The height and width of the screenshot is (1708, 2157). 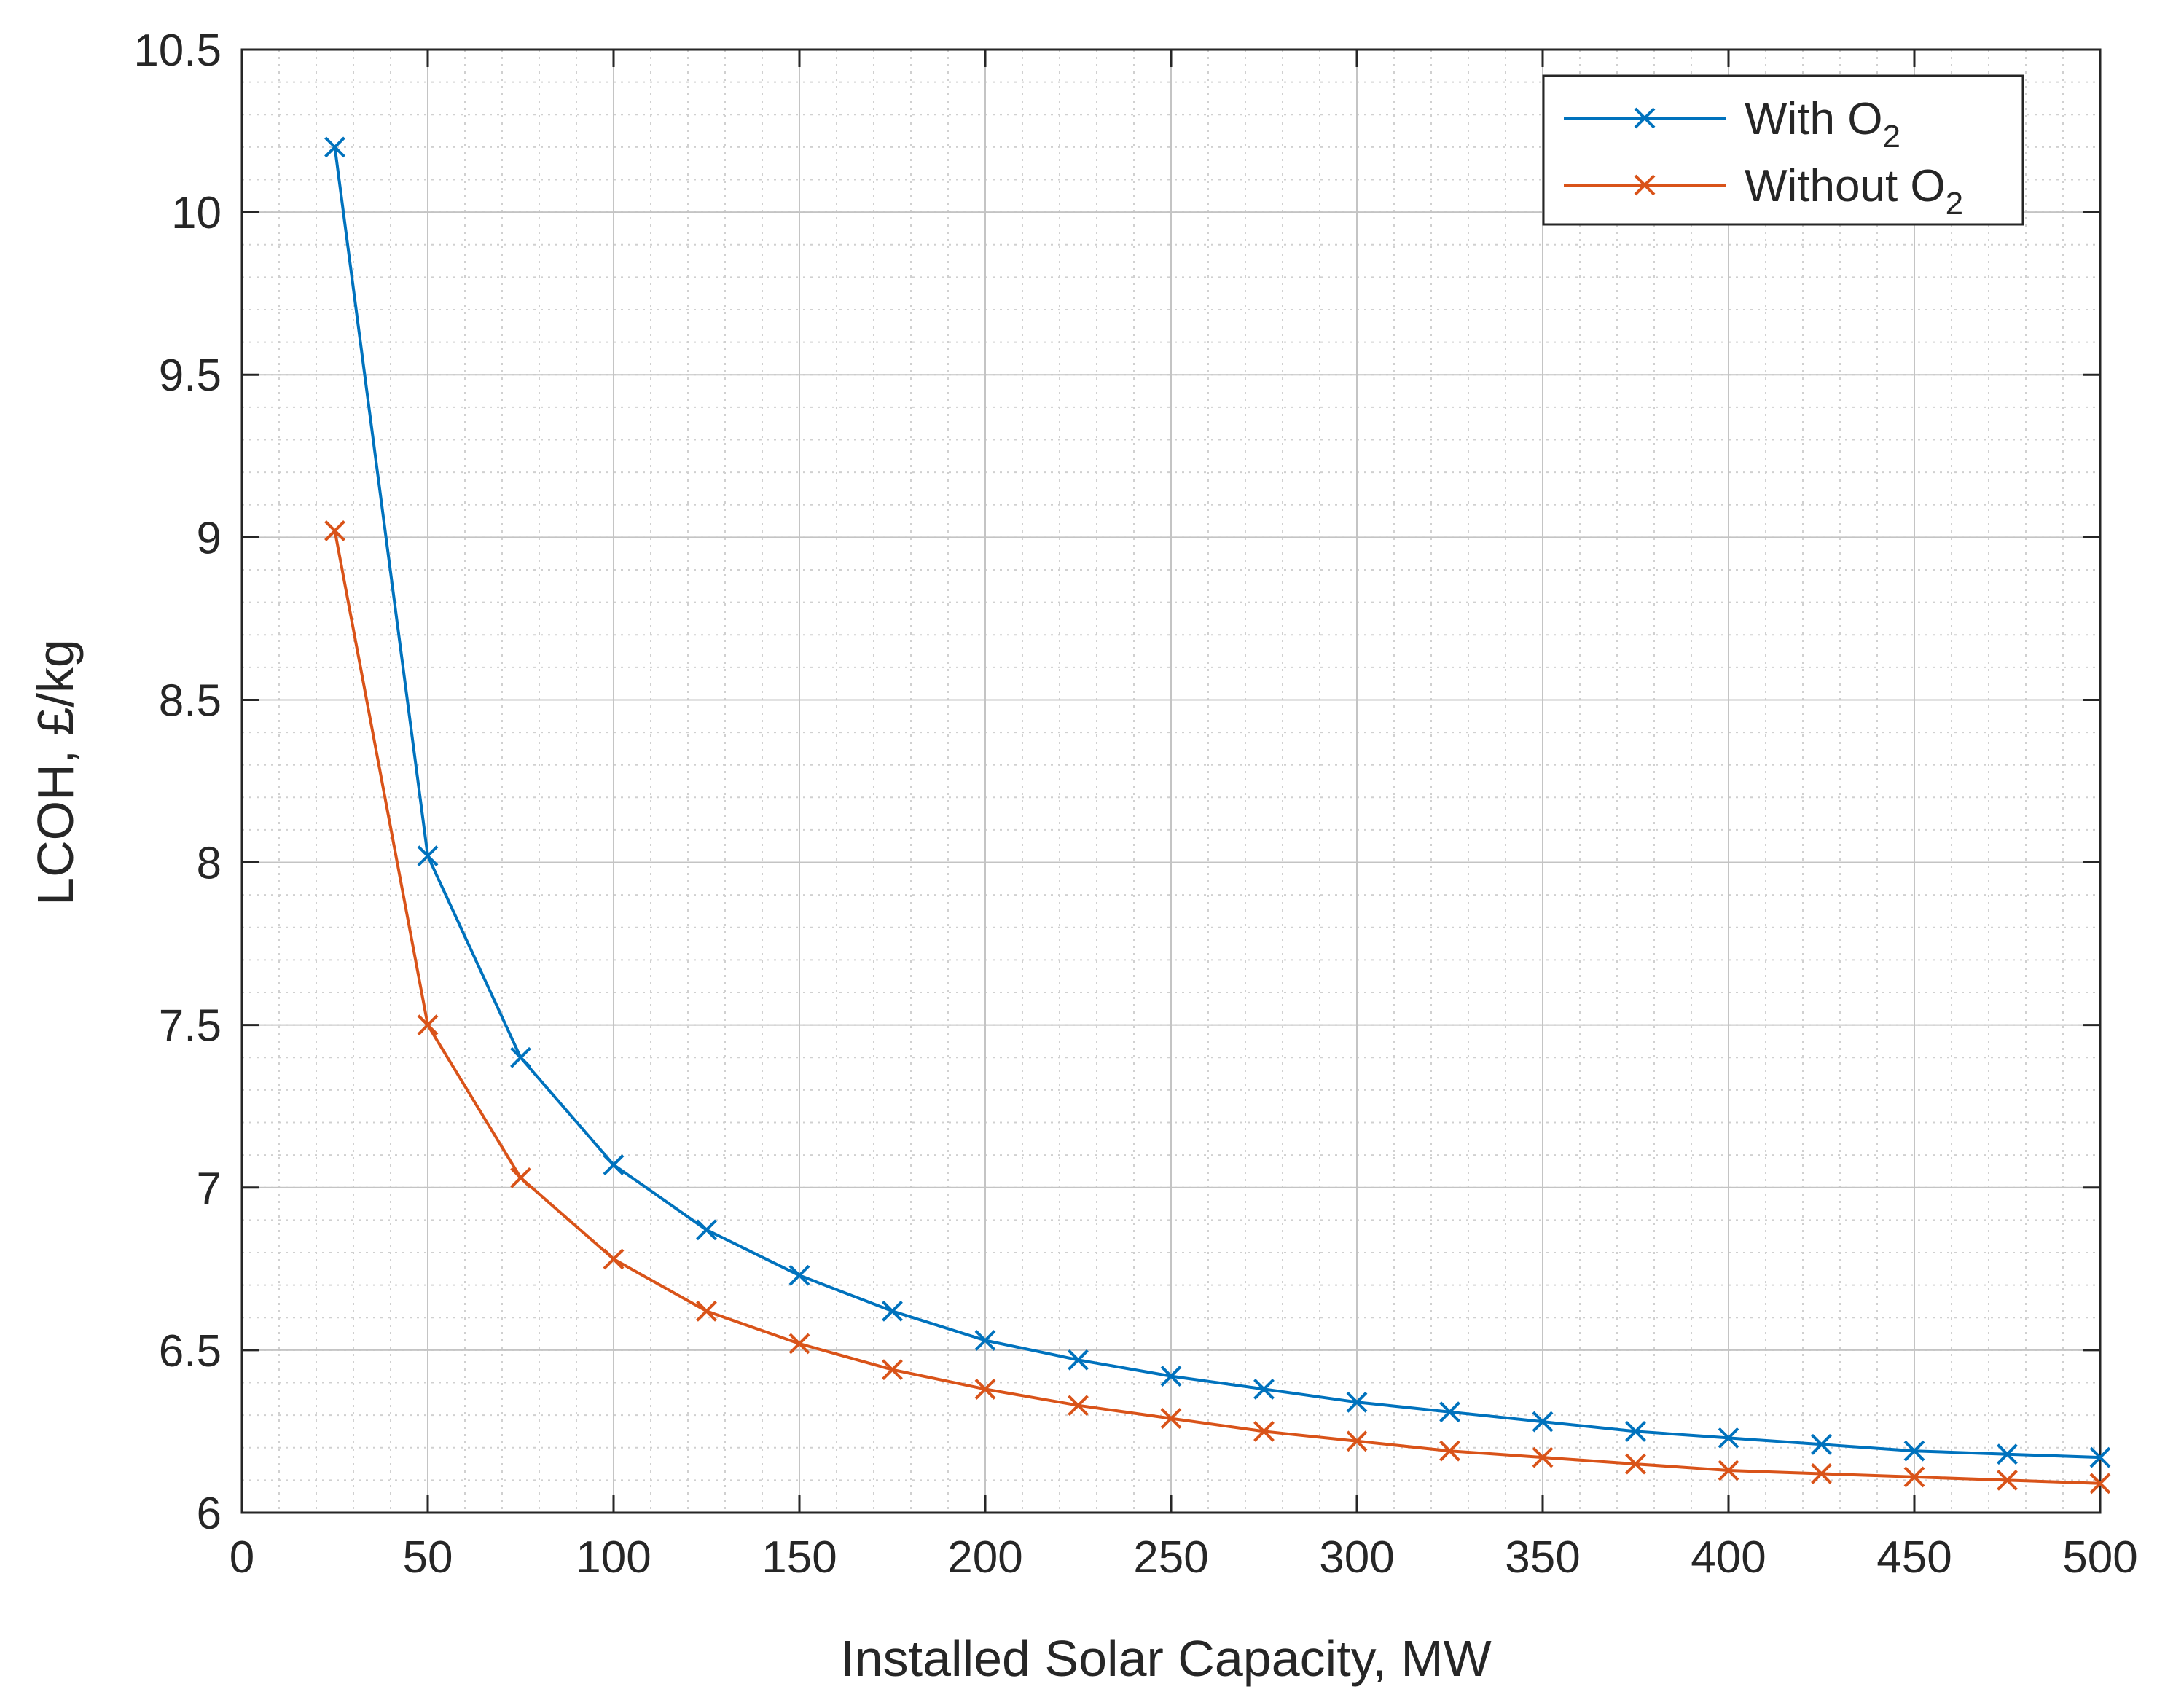 I want to click on y-tick-label: 9, so click(x=209, y=538).